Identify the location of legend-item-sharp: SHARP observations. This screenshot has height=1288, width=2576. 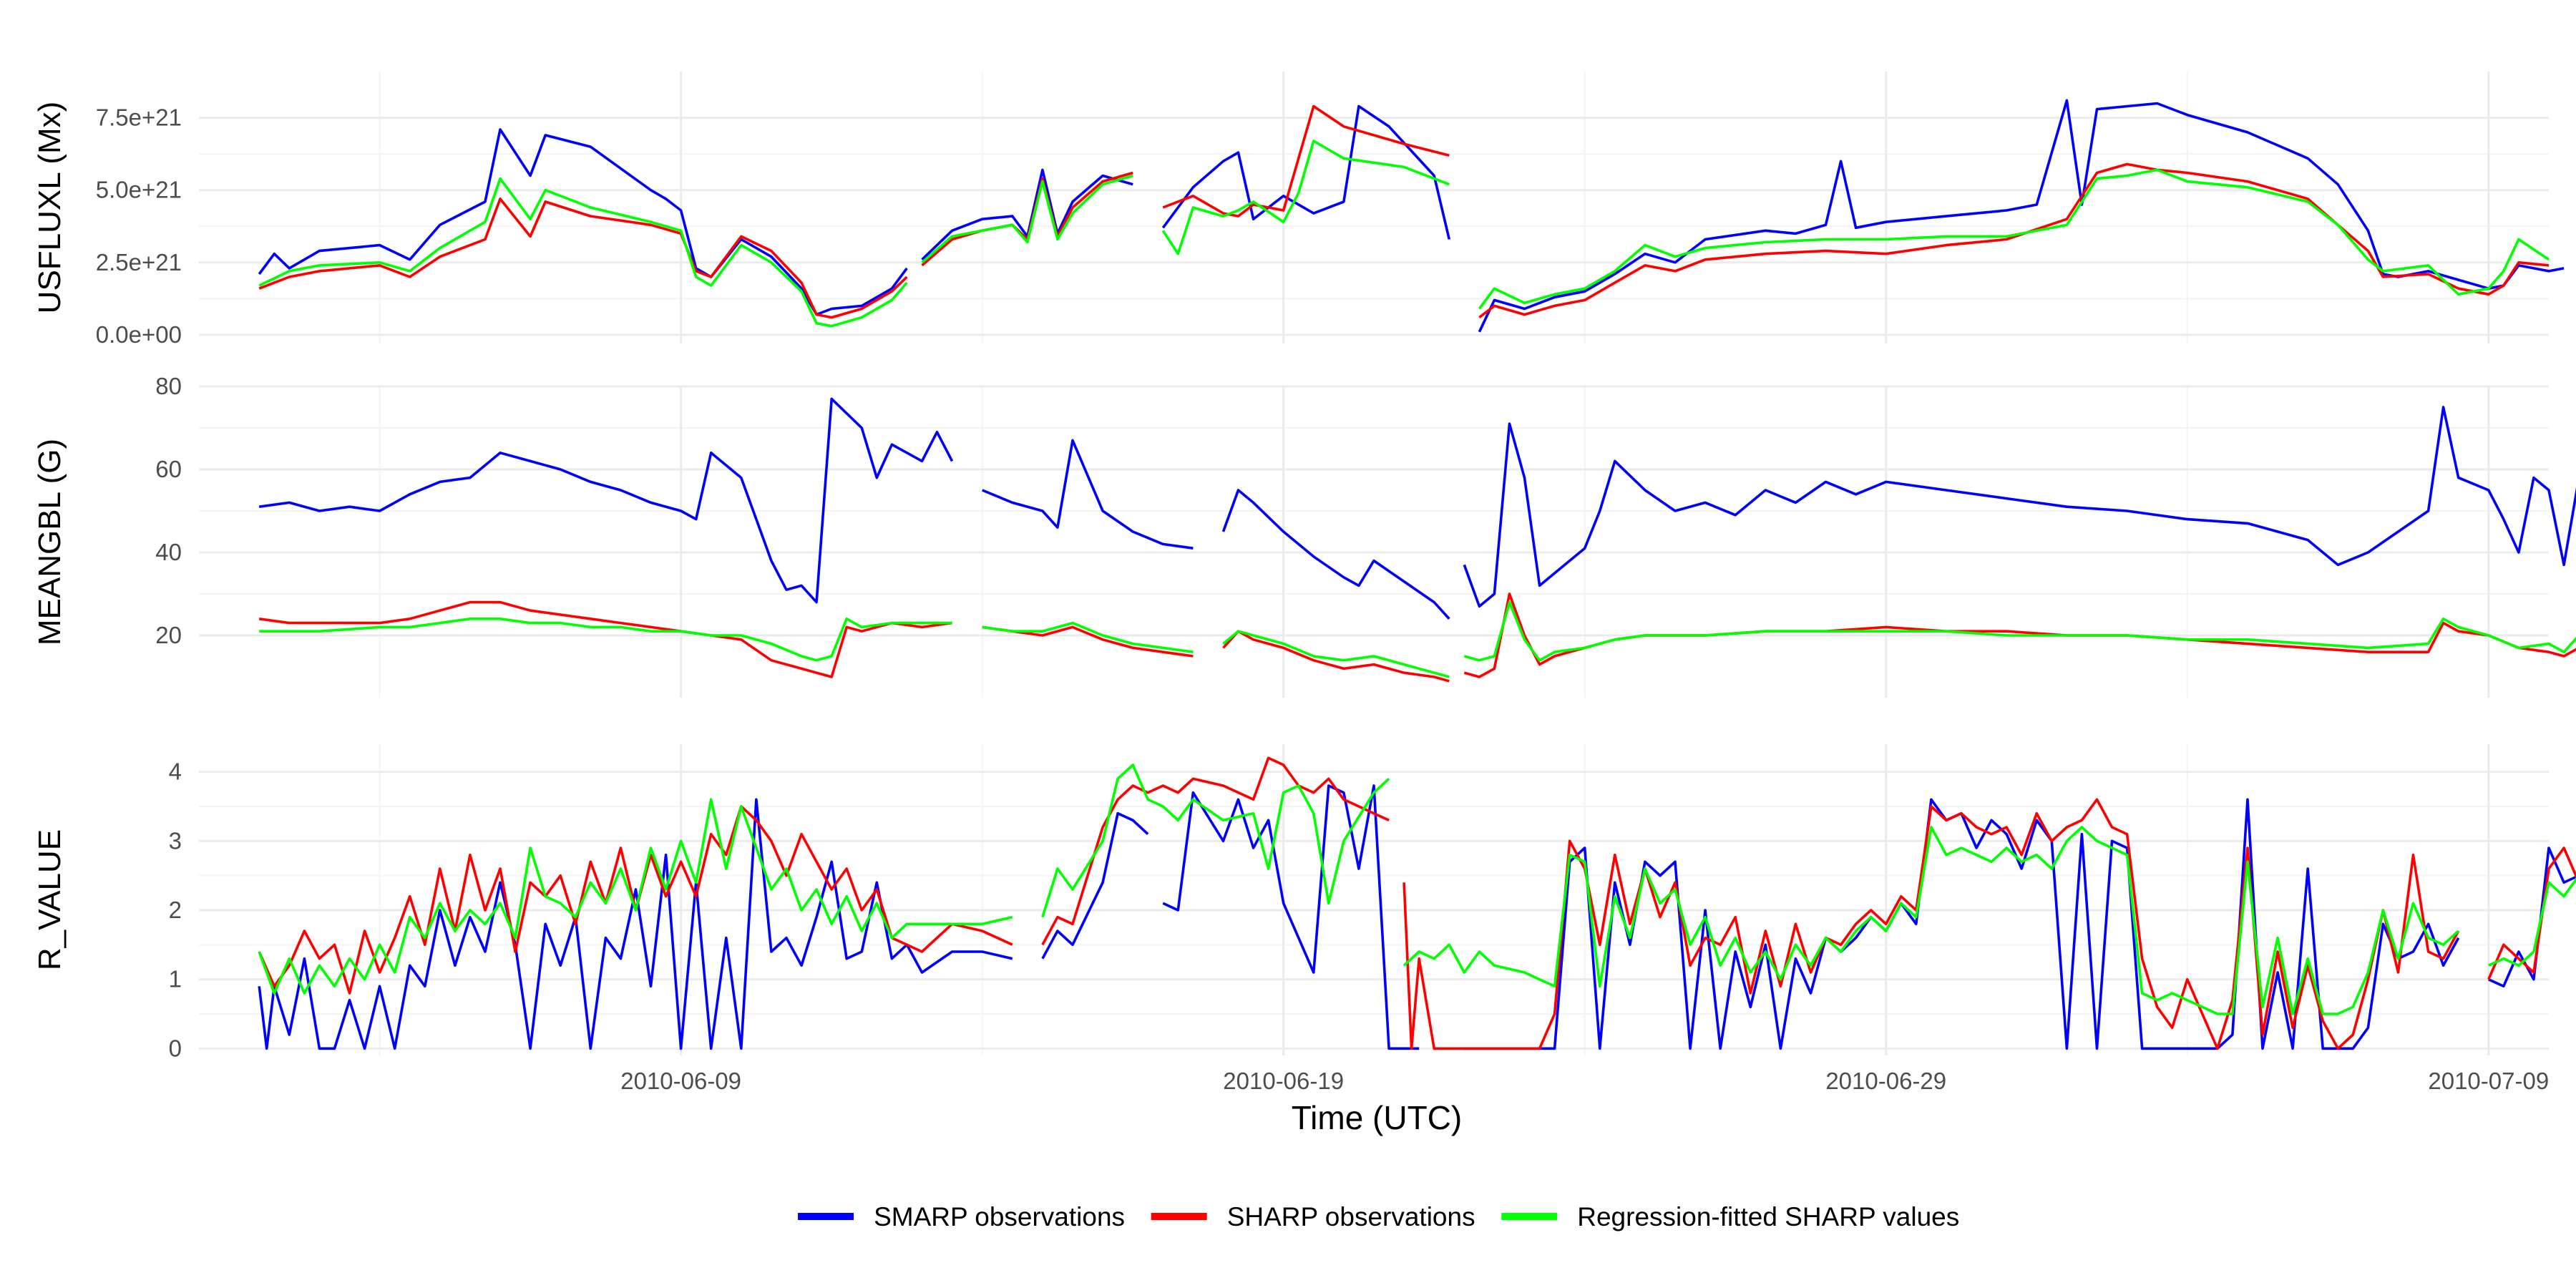
(1313, 1216).